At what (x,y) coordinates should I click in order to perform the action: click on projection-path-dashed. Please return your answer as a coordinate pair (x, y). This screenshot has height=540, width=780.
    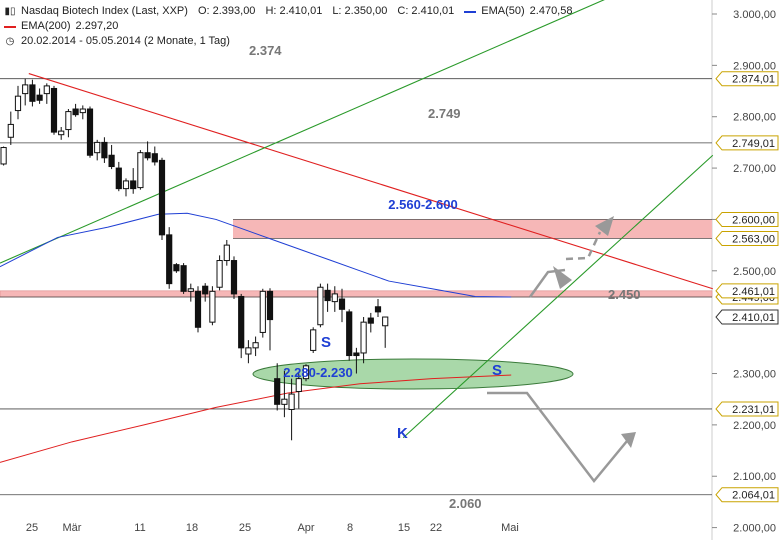
    Looking at the image, I should click on (583, 246).